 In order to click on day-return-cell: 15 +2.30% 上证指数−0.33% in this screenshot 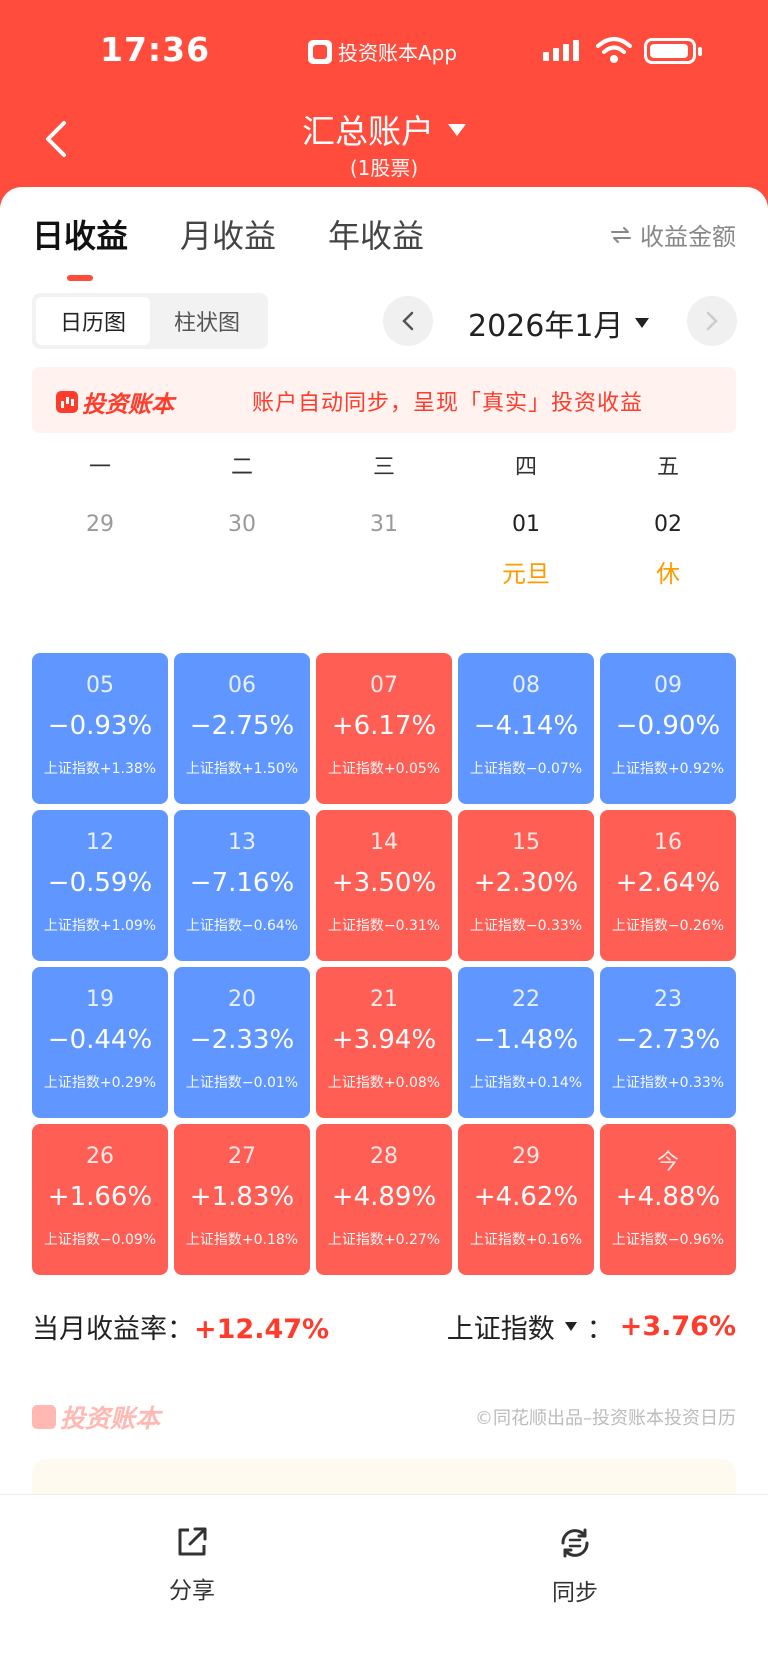, I will do `click(526, 885)`.